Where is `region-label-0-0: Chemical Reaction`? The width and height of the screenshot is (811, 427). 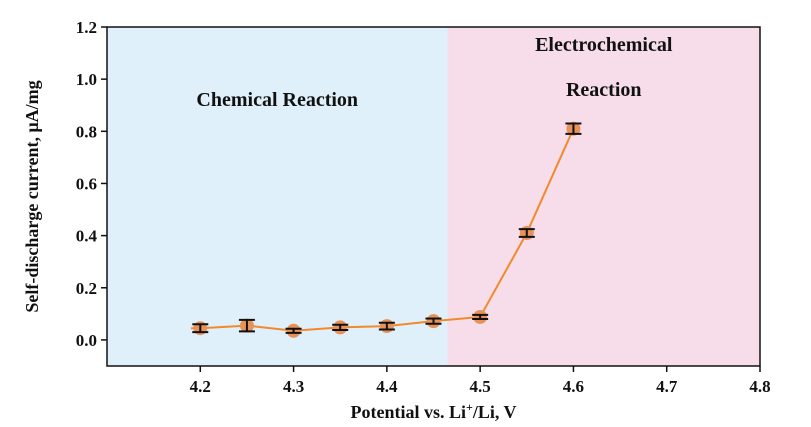 region-label-0-0: Chemical Reaction is located at coordinates (277, 100).